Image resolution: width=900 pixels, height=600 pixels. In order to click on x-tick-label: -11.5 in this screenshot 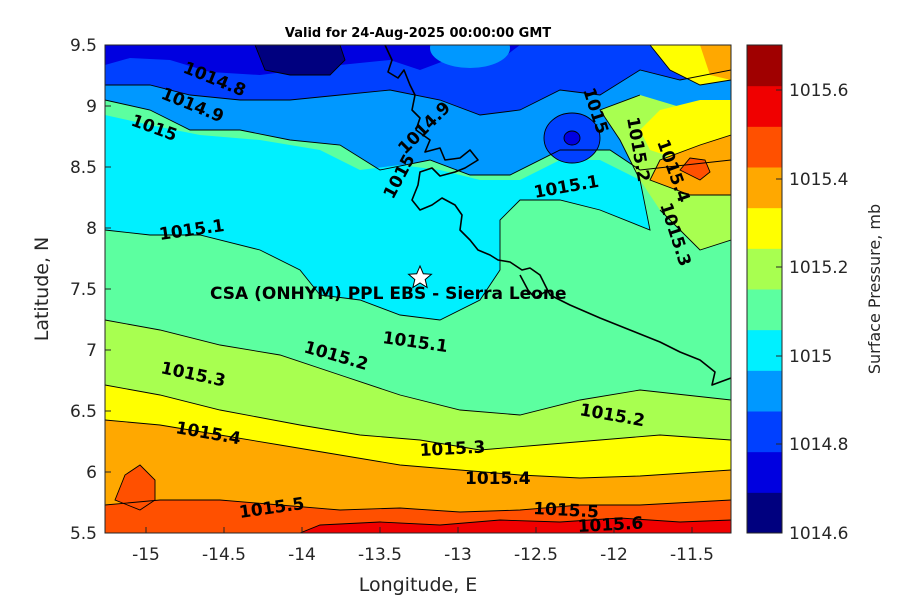, I will do `click(692, 555)`.